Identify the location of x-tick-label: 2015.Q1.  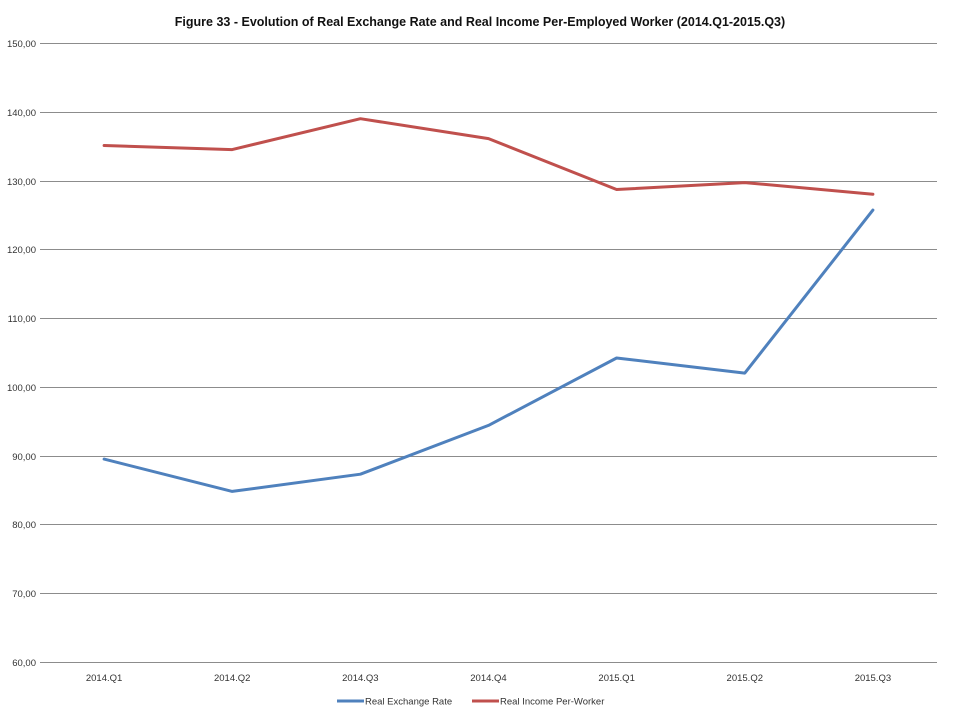
(616, 678).